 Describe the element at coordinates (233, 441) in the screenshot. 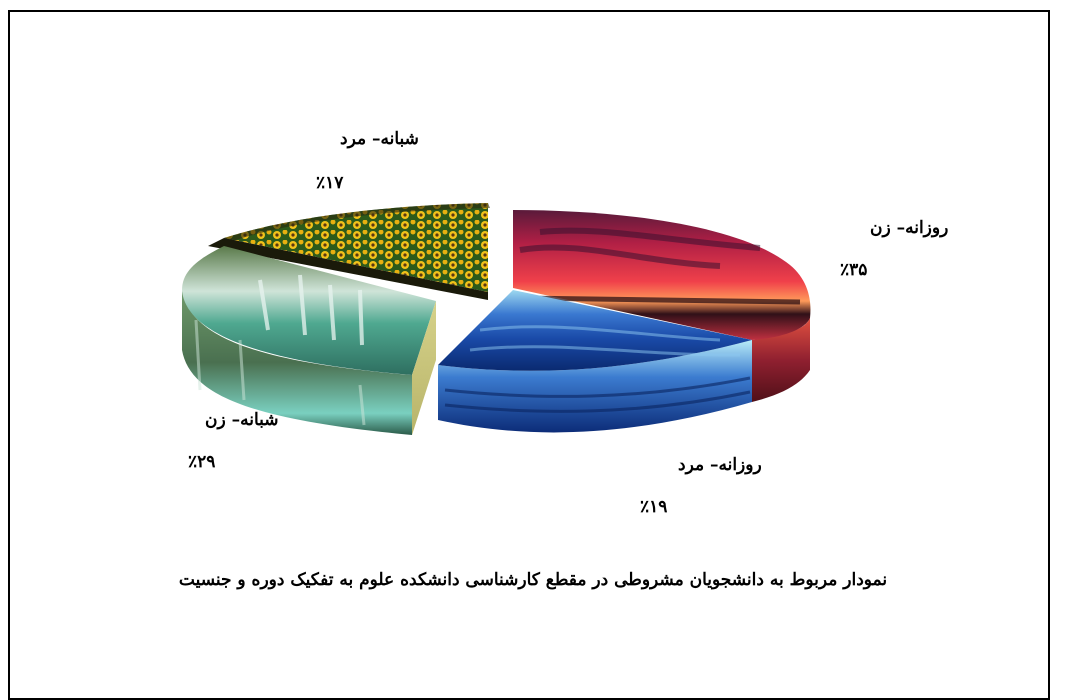

I see `label-shabaneh-zan: شبانه– زن ٪۲۹` at that location.